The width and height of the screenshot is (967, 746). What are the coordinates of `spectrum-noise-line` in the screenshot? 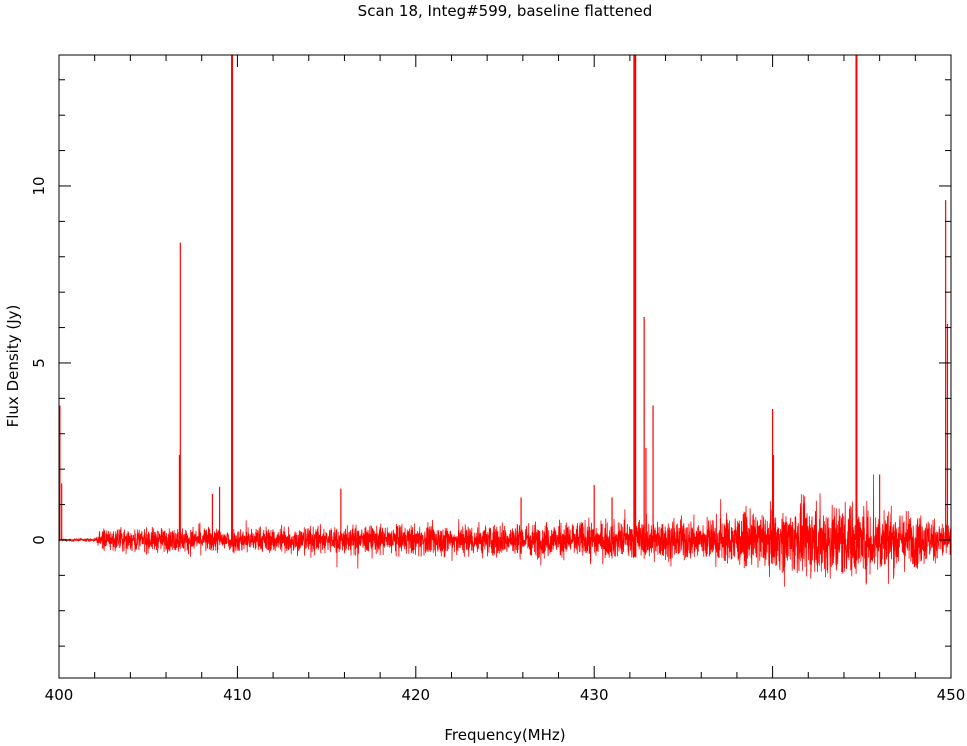 It's located at (505, 530).